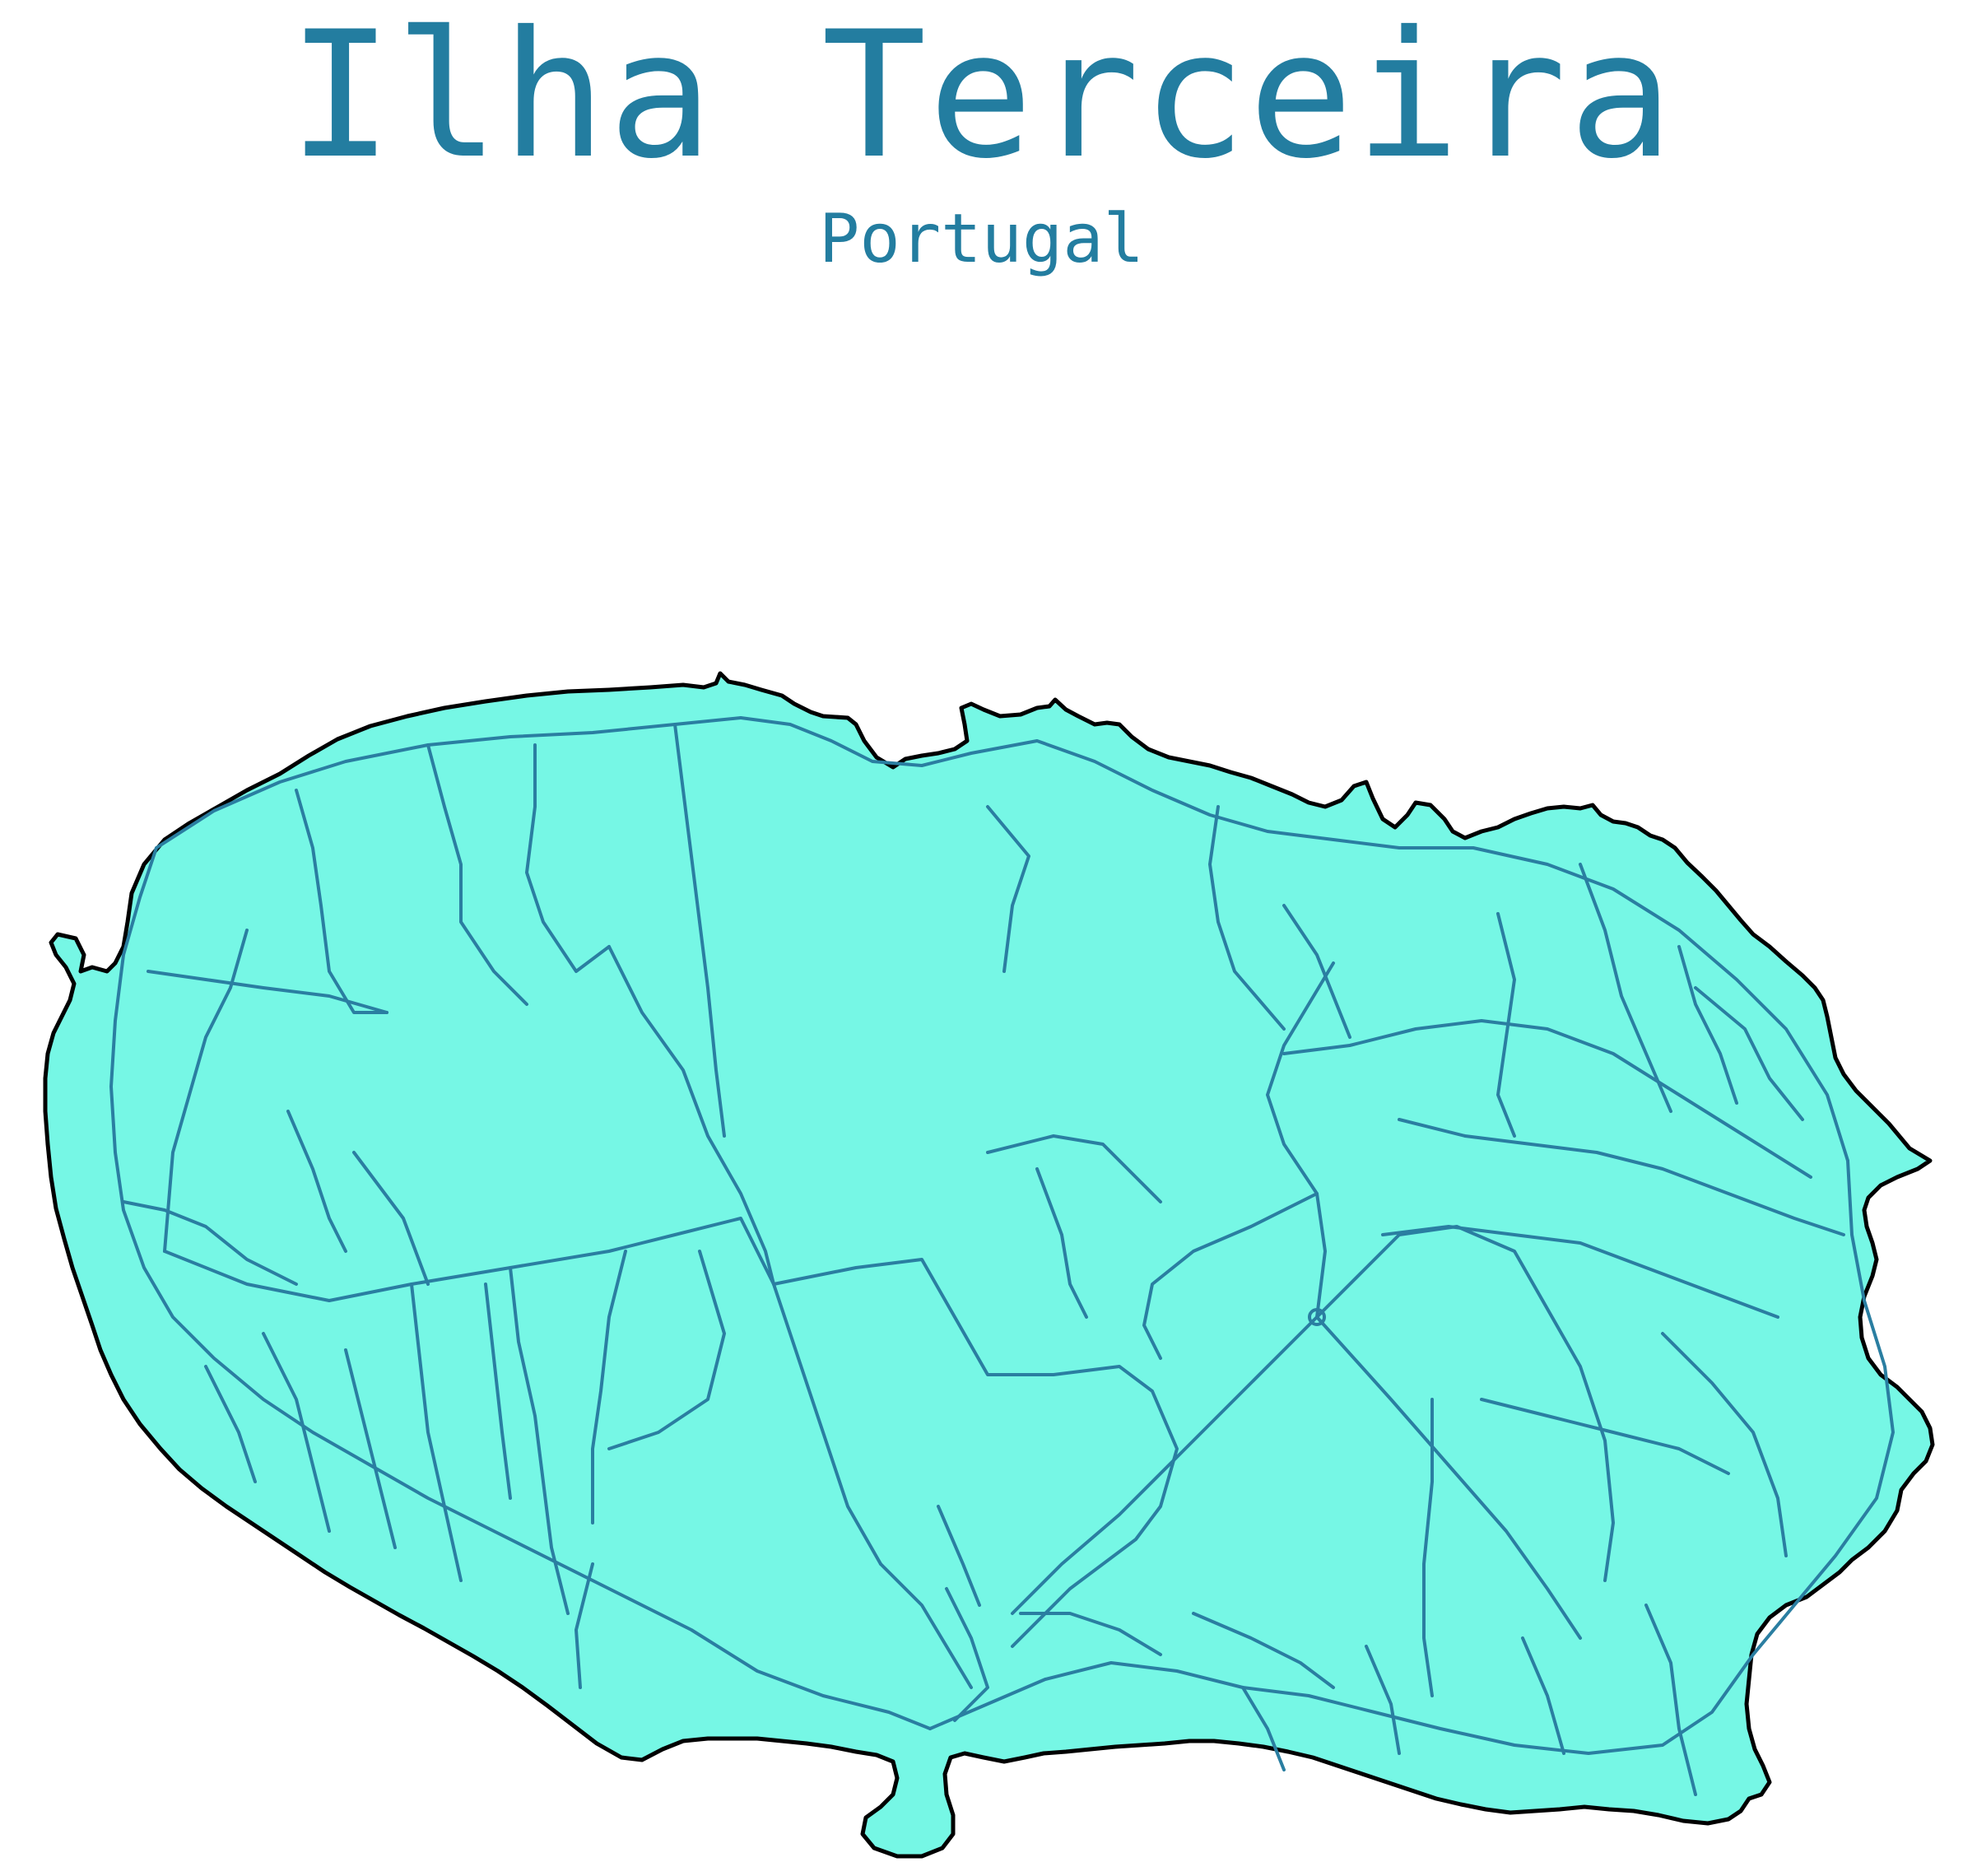 The height and width of the screenshot is (1876, 1963). I want to click on map-subtitle: Portugal, so click(981, 239).